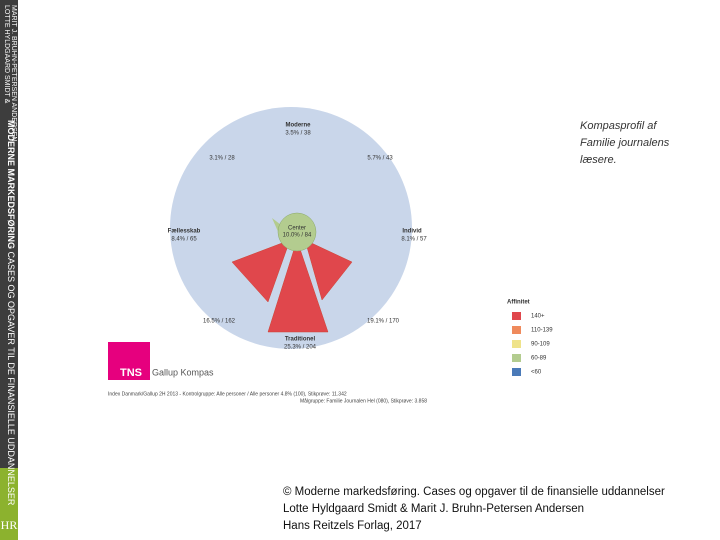  Describe the element at coordinates (412, 232) in the screenshot. I see `label-name: Individ` at that location.